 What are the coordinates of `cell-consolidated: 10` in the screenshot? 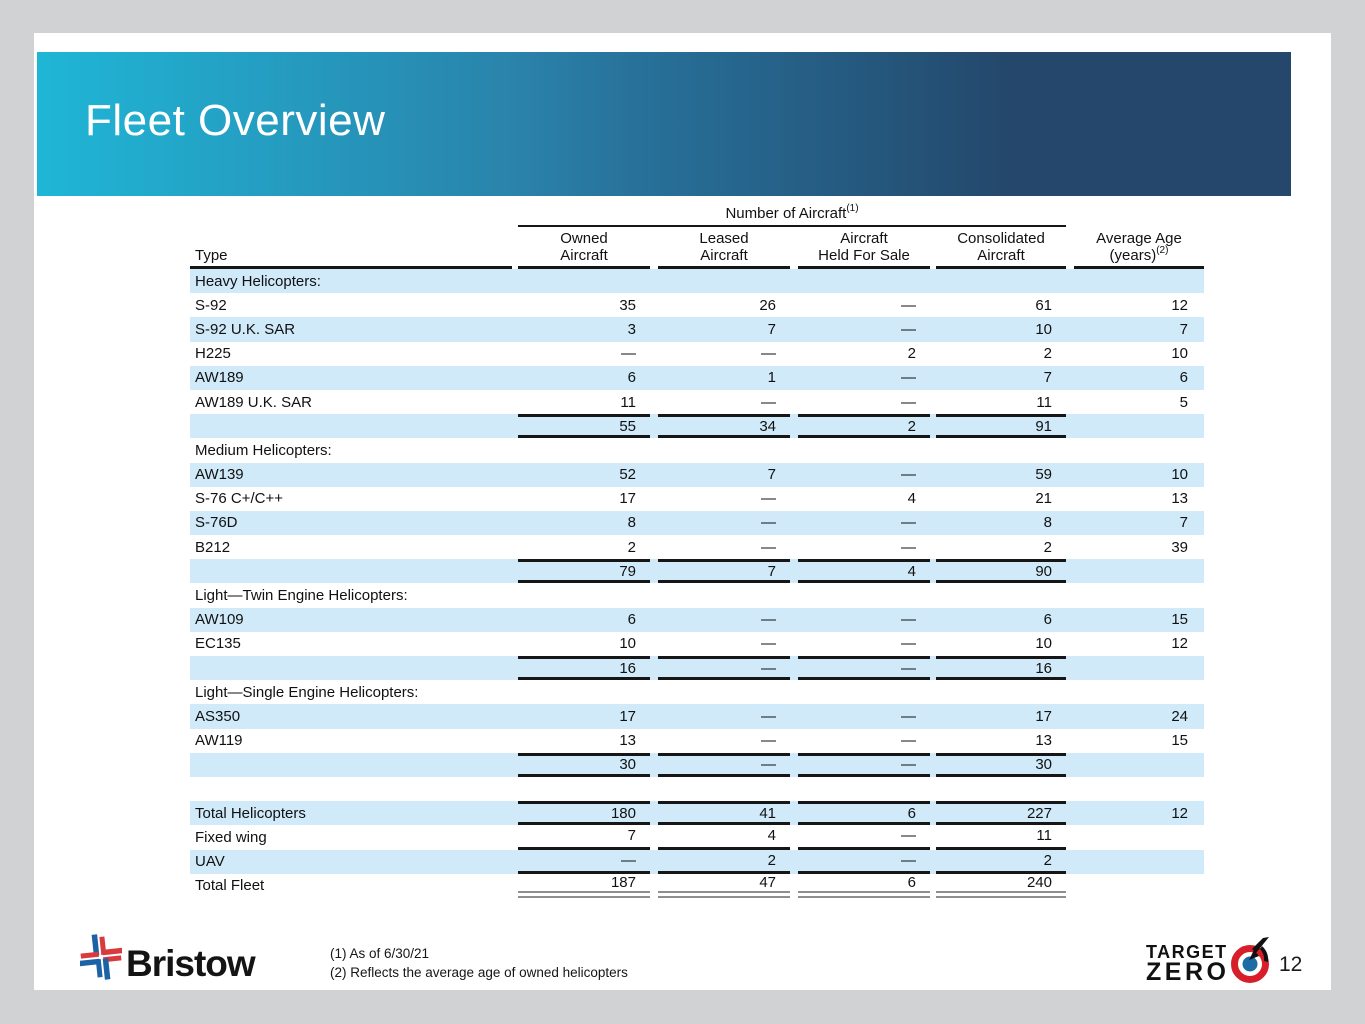 It's located at (1043, 644).